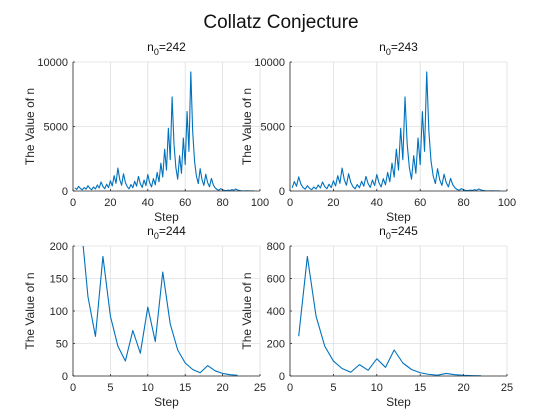 The height and width of the screenshot is (420, 560). Describe the element at coordinates (276, 280) in the screenshot. I see `y-tick-label: 600` at that location.